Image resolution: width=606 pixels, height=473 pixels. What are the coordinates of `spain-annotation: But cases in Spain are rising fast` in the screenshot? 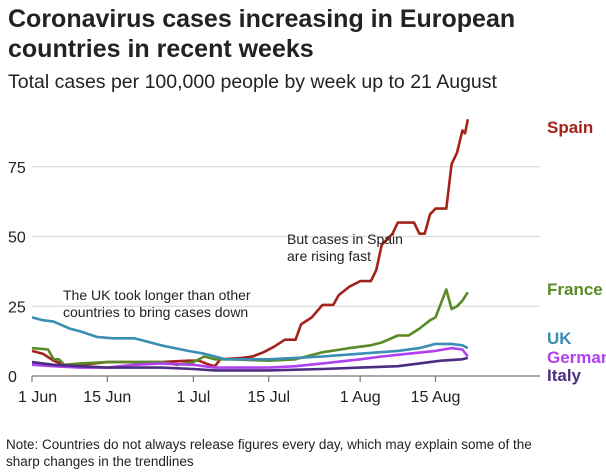 It's located at (345, 248).